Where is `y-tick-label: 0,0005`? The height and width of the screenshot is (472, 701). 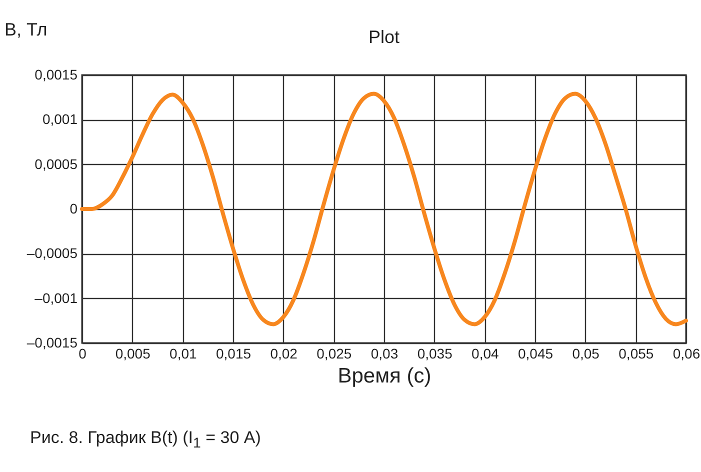
y-tick-label: 0,0005 is located at coordinates (56, 164).